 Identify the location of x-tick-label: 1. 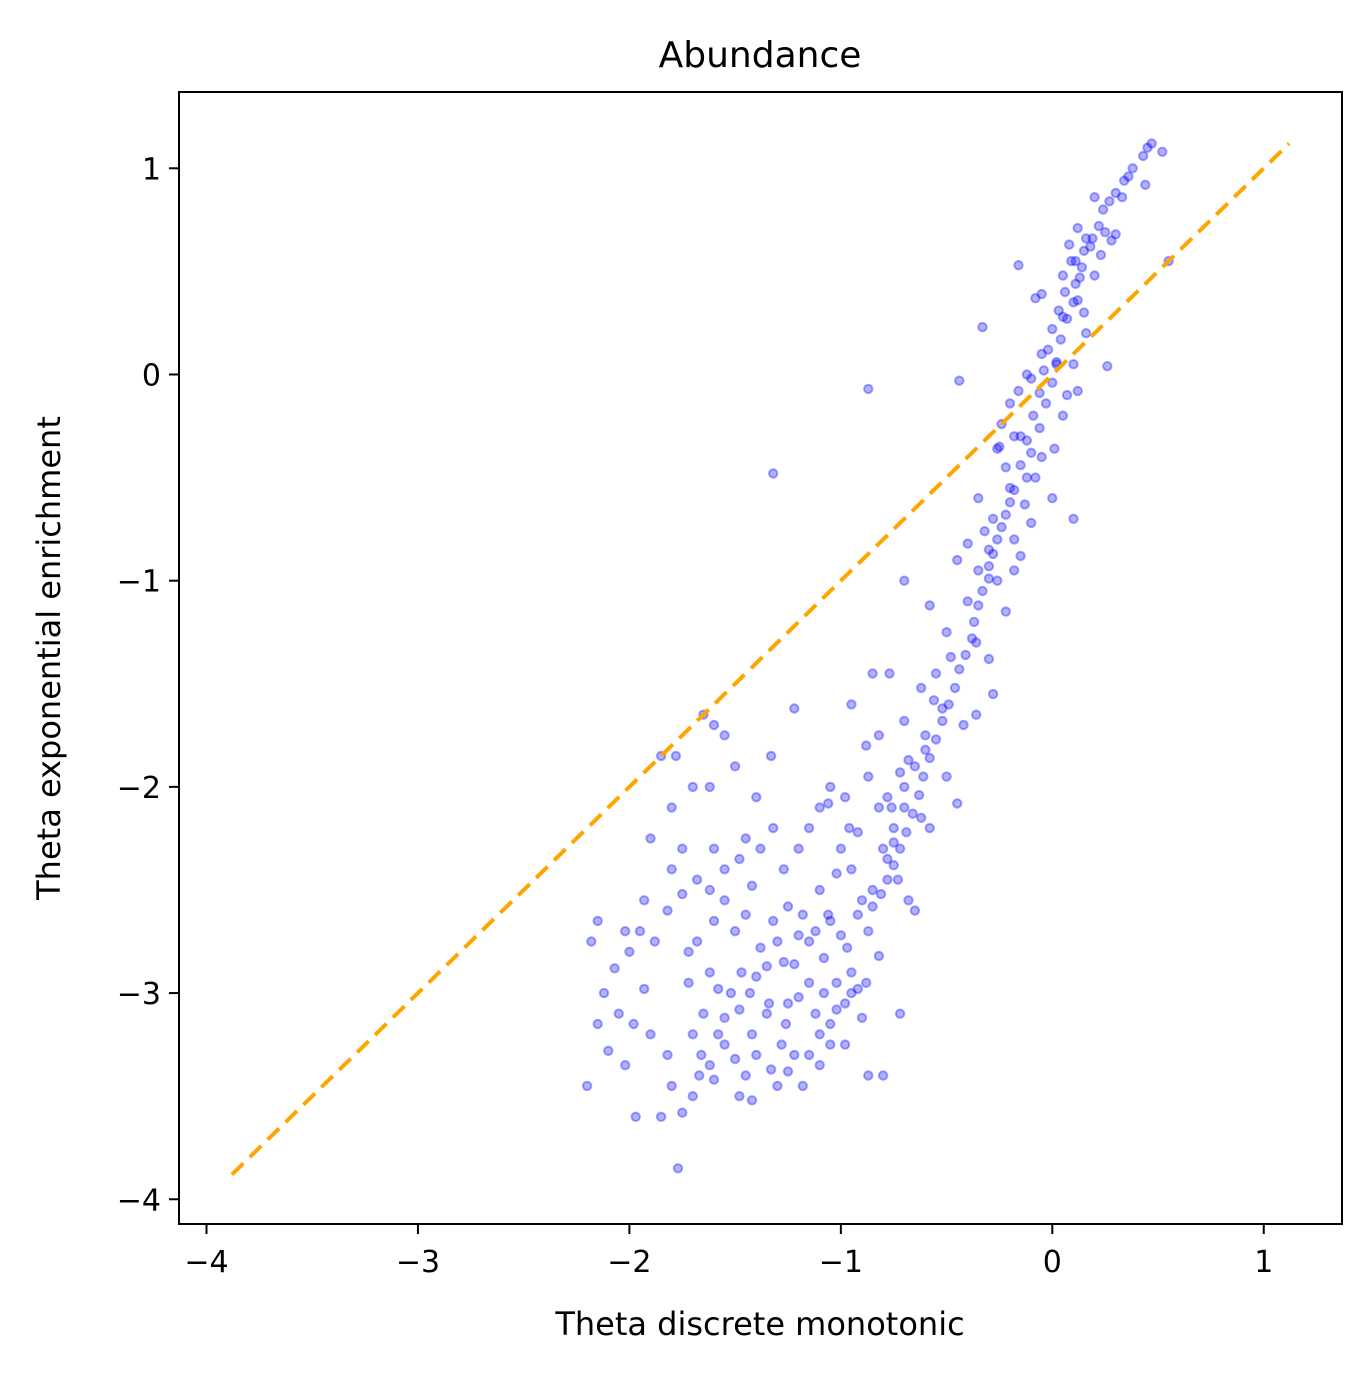
(1263, 1262).